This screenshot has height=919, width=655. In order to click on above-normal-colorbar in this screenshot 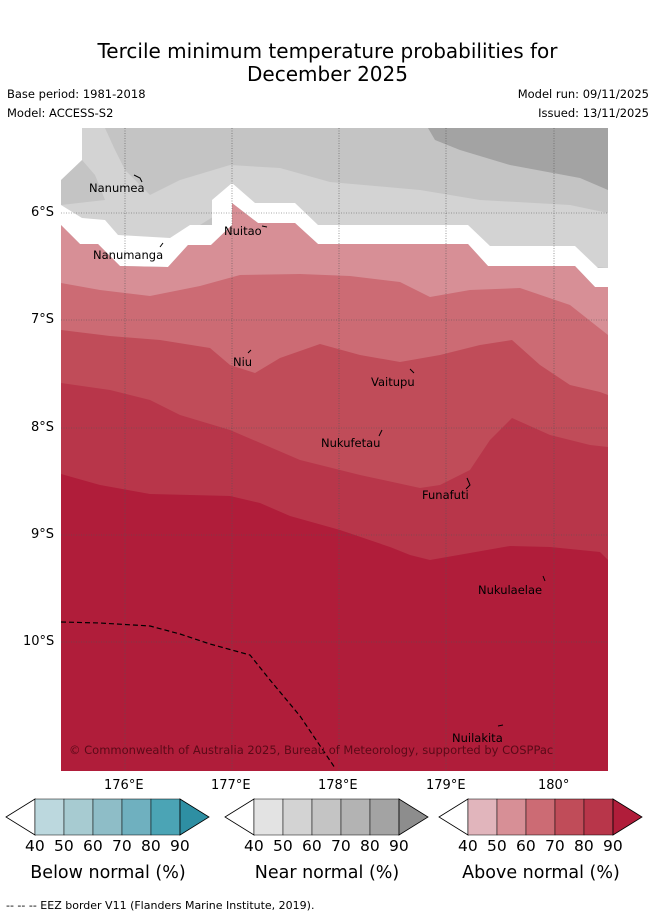, I will do `click(540, 817)`.